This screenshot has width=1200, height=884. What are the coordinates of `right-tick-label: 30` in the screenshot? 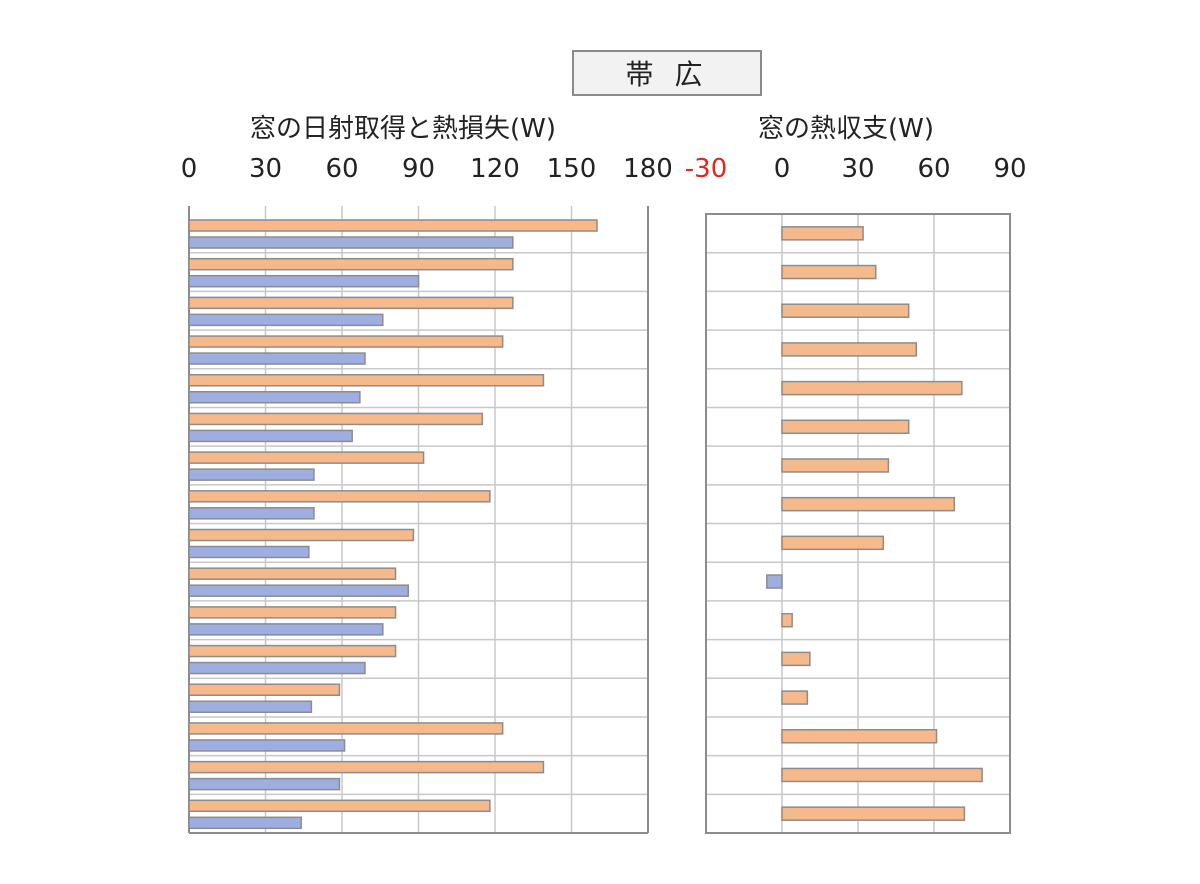 It's located at (858, 169).